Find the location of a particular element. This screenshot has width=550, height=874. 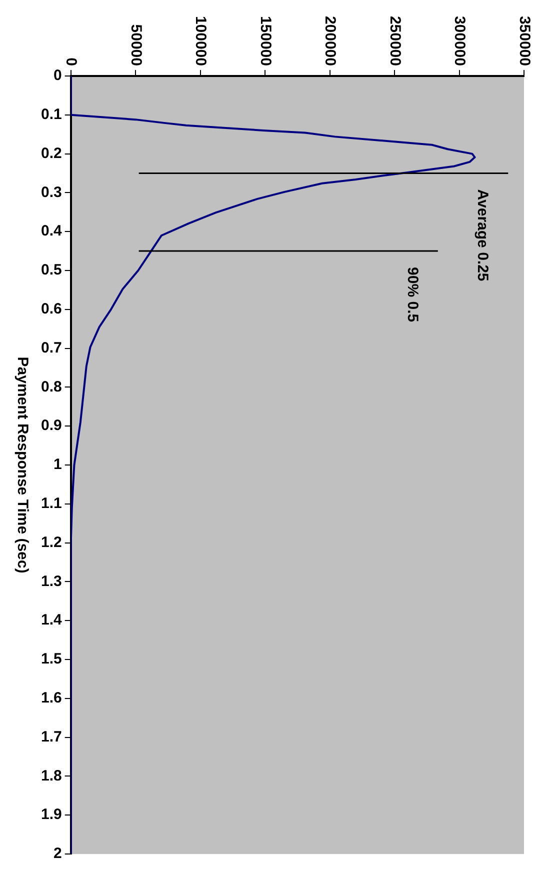

y-tick-label: 0.6 is located at coordinates (51, 309).